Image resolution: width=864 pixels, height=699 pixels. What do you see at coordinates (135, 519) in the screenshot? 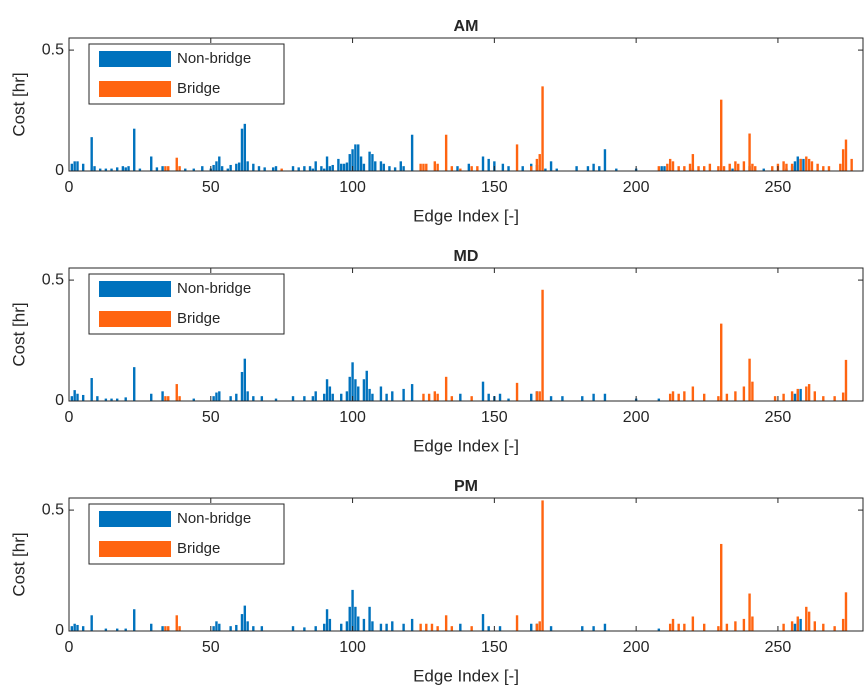
I see `legend-swatch` at bounding box center [135, 519].